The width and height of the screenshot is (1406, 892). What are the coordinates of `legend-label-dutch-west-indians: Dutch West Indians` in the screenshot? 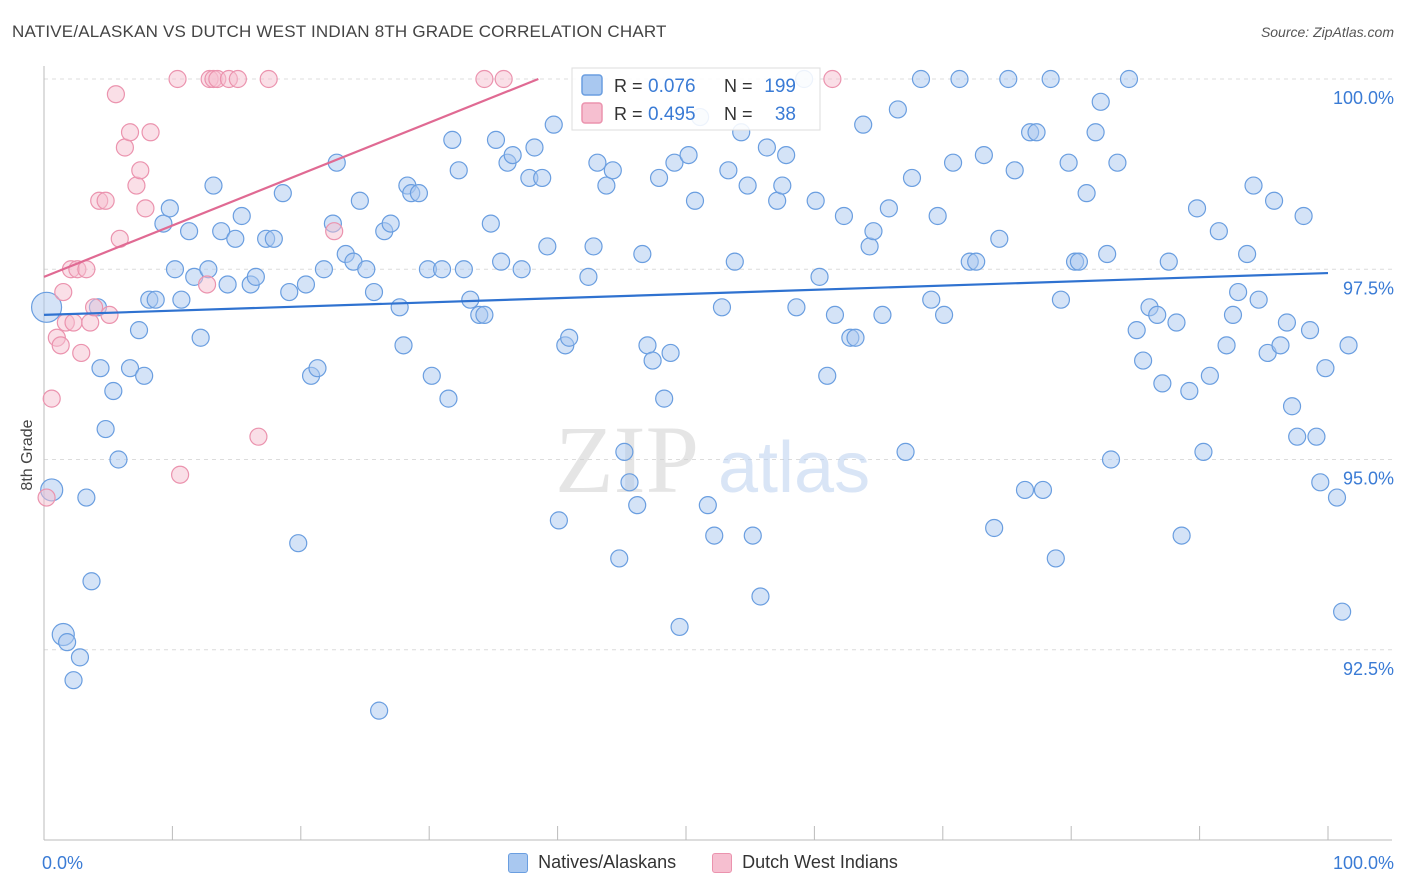 It's located at (820, 862).